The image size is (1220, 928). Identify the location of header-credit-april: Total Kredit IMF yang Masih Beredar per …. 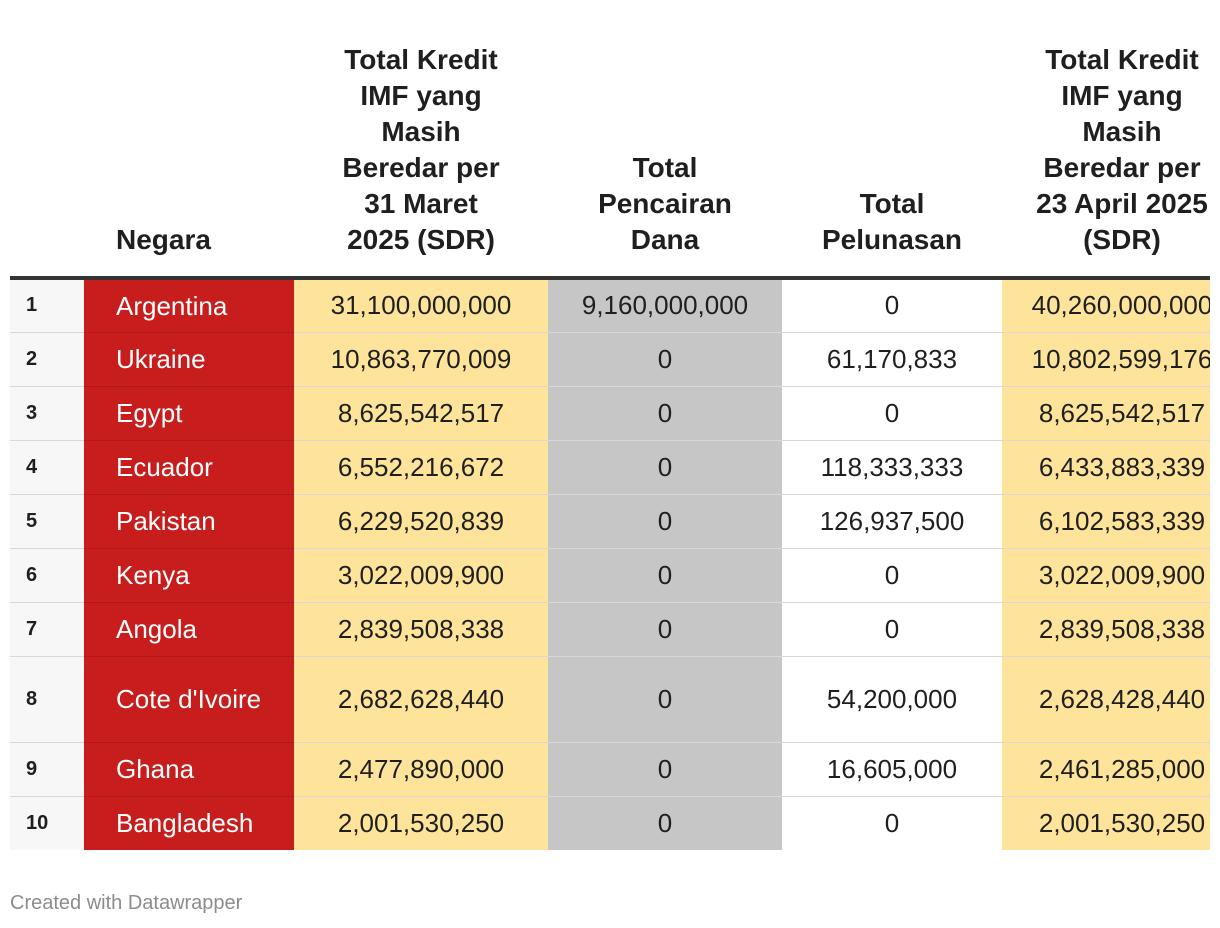
(1106, 140).